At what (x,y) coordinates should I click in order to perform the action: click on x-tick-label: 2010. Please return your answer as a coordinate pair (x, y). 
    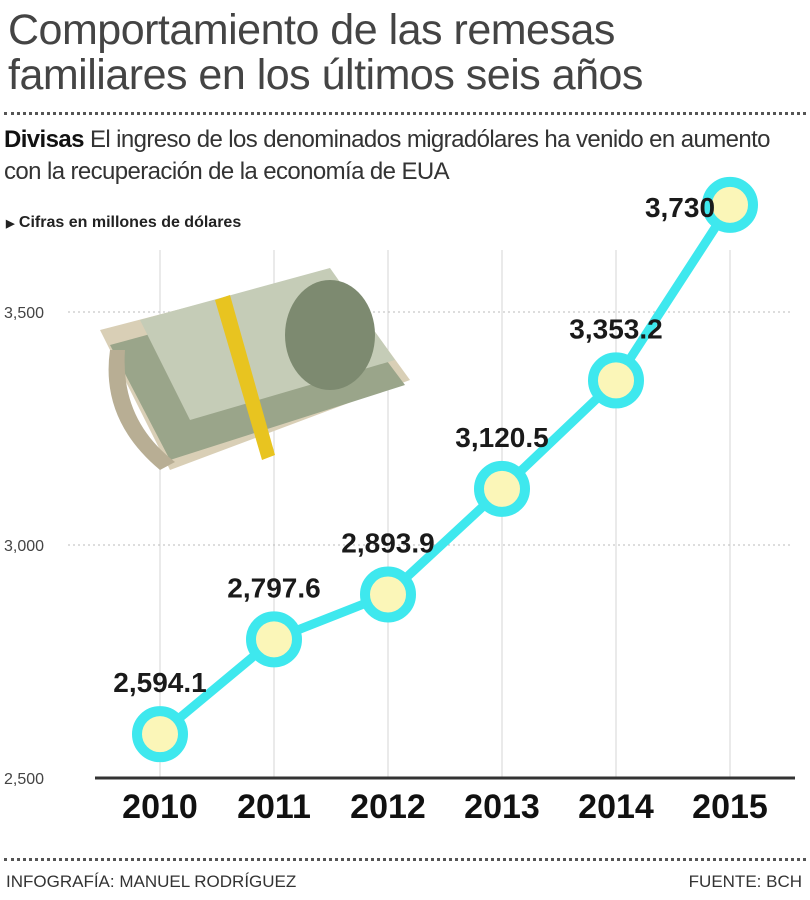
    Looking at the image, I should click on (160, 807).